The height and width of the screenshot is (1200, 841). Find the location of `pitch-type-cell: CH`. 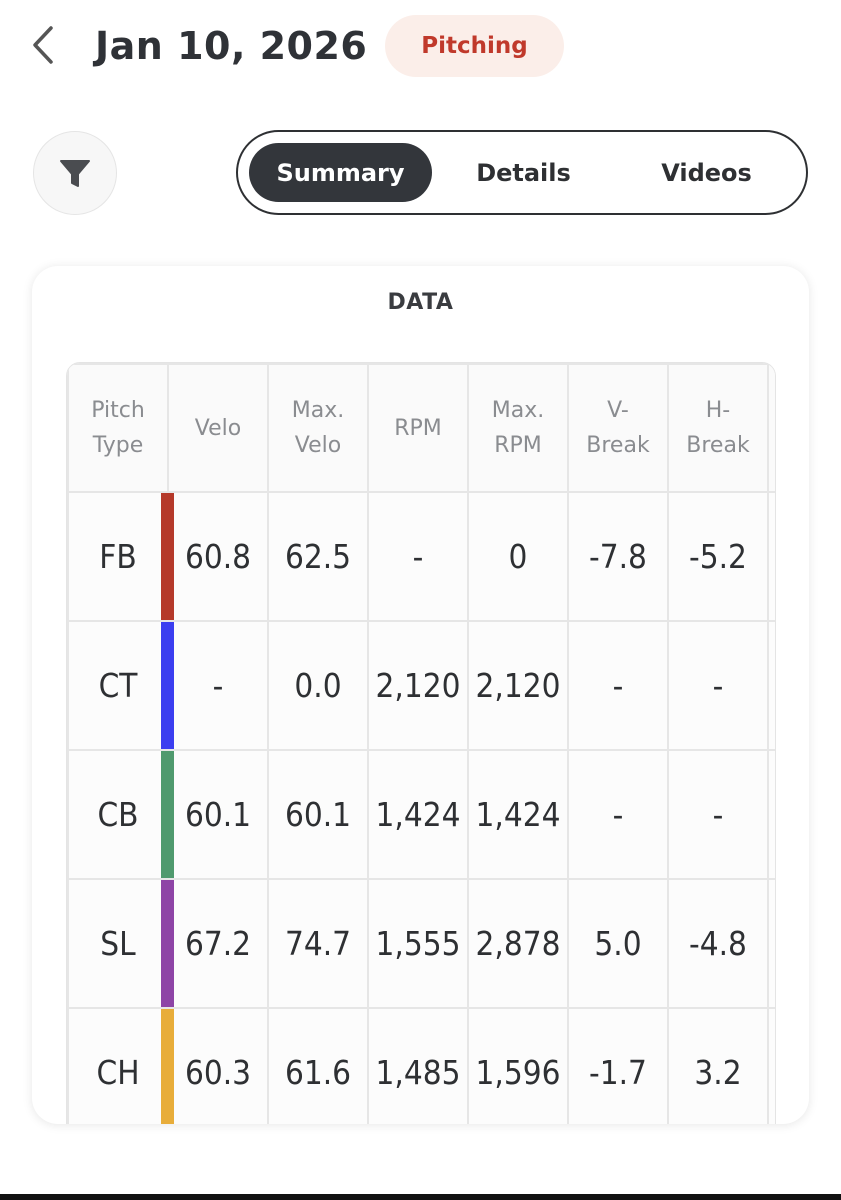

pitch-type-cell: CH is located at coordinates (120, 1065).